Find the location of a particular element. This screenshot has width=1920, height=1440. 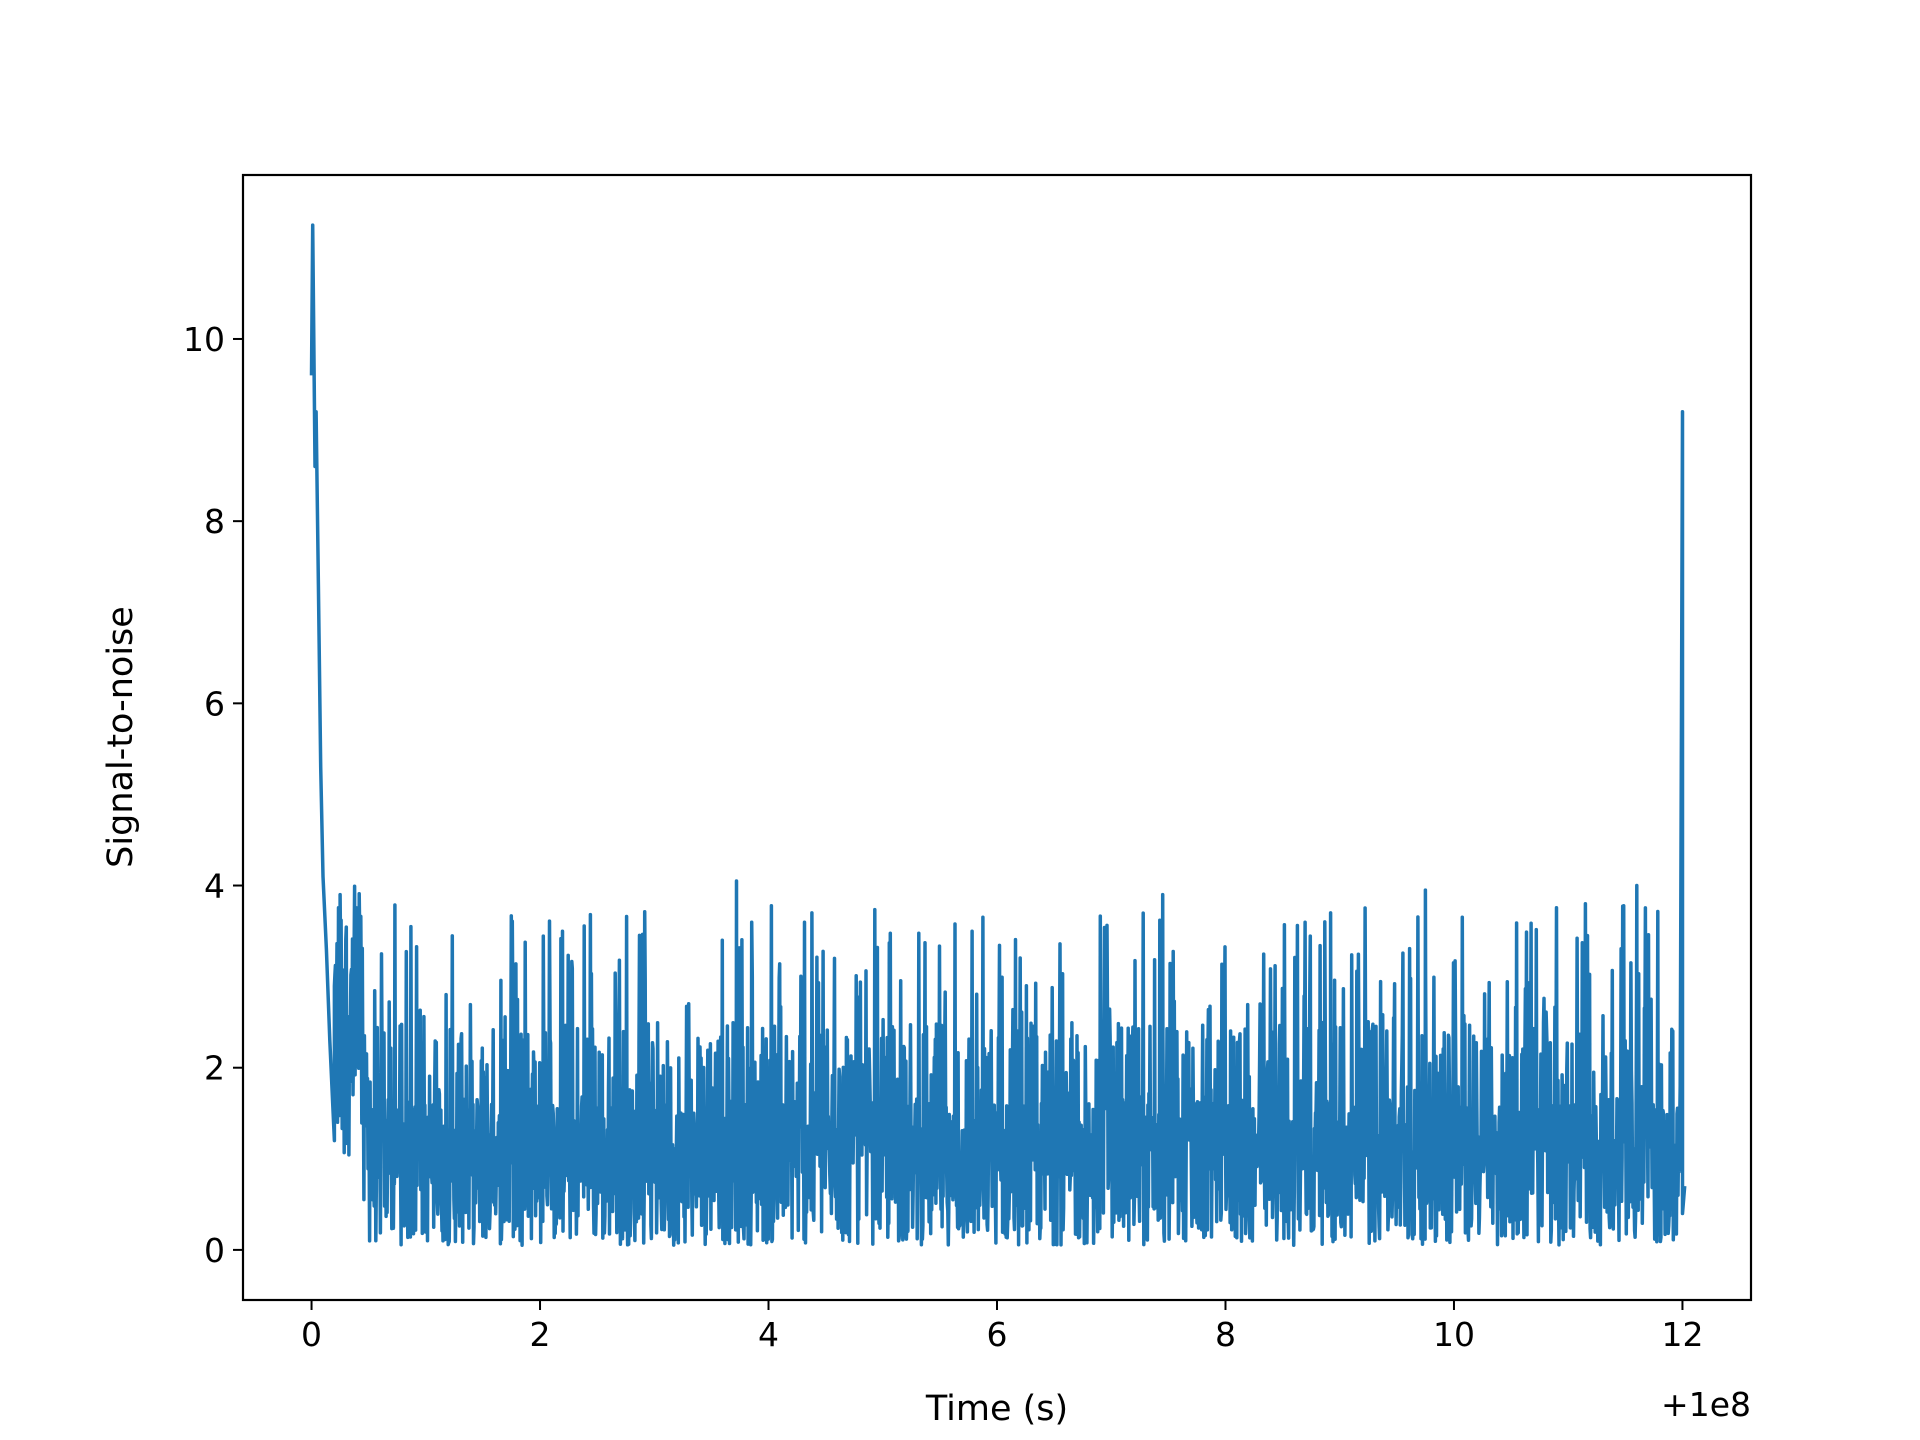

y-tick-label: 4 is located at coordinates (214, 886).